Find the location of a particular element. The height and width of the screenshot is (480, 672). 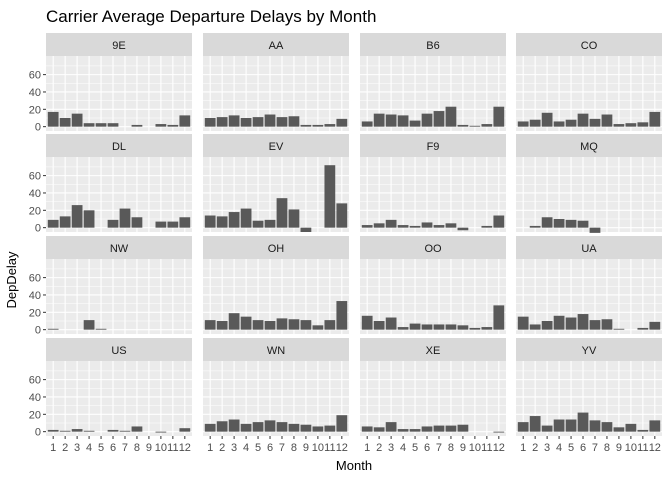

x-tick-label: 9 is located at coordinates (463, 448).